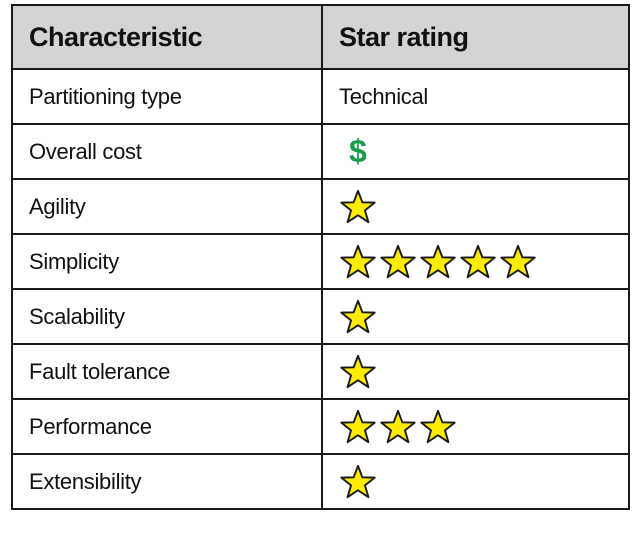  What do you see at coordinates (475, 151) in the screenshot?
I see `row-value: $` at bounding box center [475, 151].